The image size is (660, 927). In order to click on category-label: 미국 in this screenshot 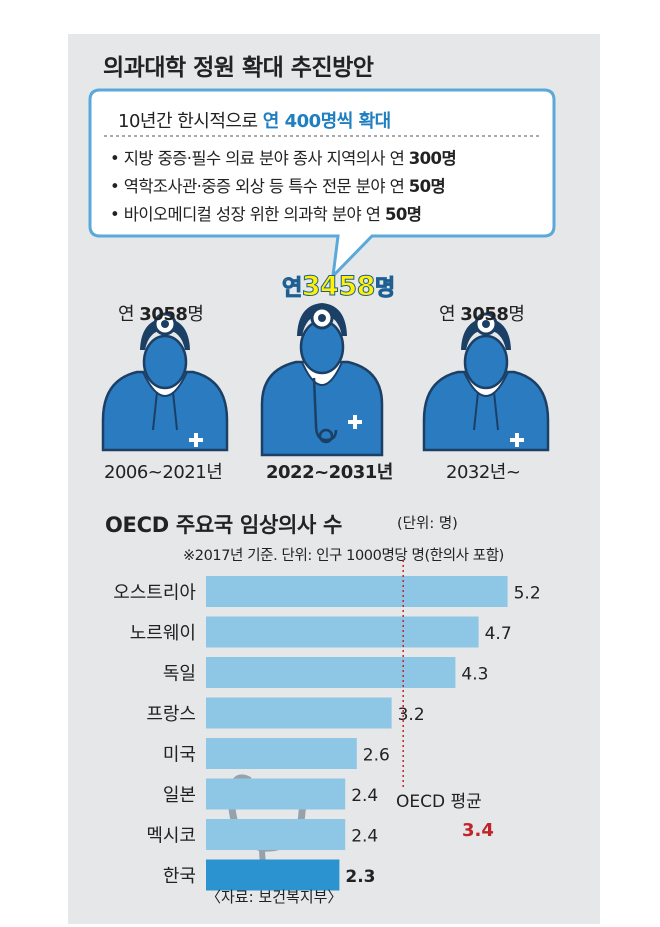, I will do `click(179, 755)`.